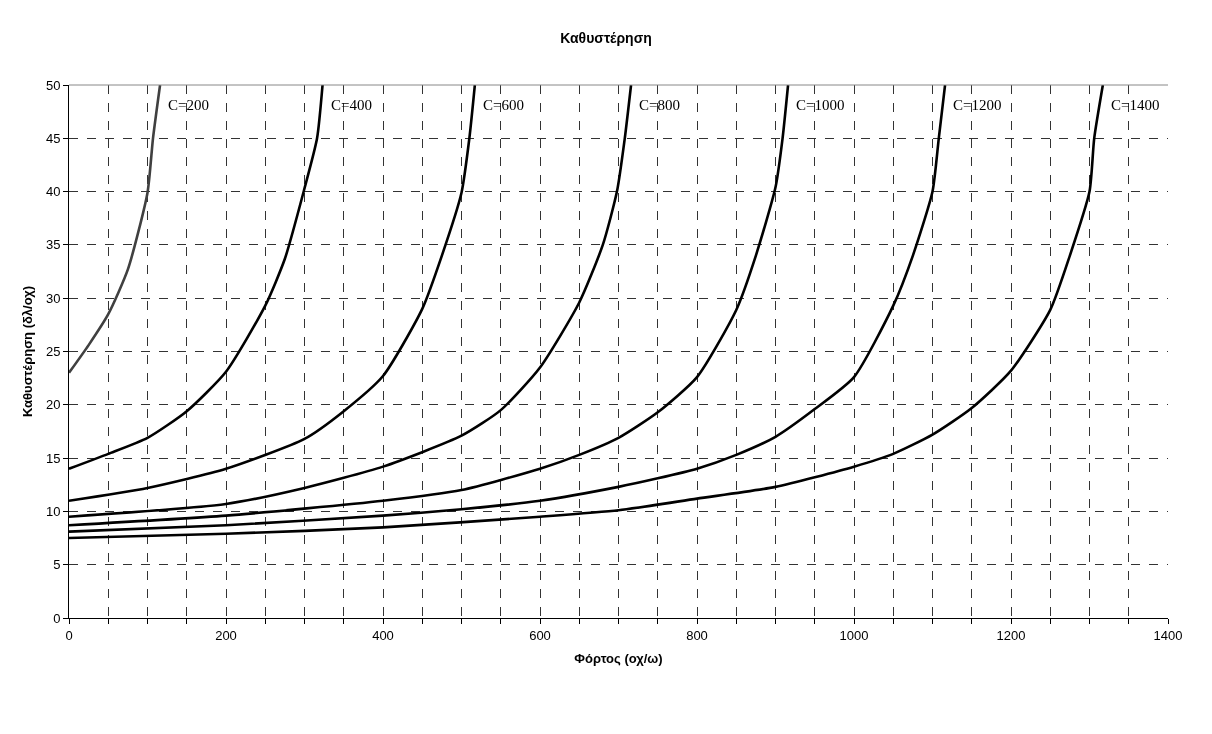 Image resolution: width=1212 pixels, height=734 pixels. I want to click on y-axis-title: Καθυστέρηση (δλ/οχ), so click(27, 351).